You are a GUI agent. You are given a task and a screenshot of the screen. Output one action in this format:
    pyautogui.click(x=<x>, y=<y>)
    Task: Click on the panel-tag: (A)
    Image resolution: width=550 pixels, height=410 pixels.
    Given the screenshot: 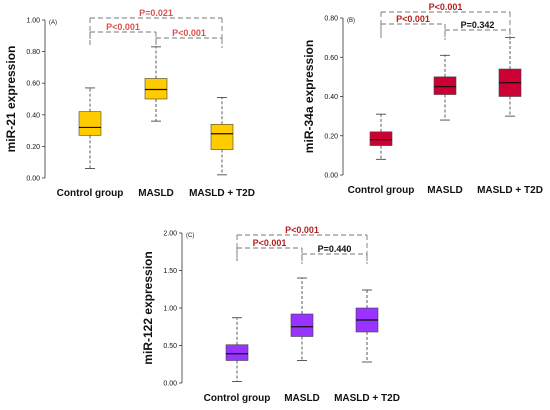 What is the action you would take?
    pyautogui.click(x=53, y=23)
    